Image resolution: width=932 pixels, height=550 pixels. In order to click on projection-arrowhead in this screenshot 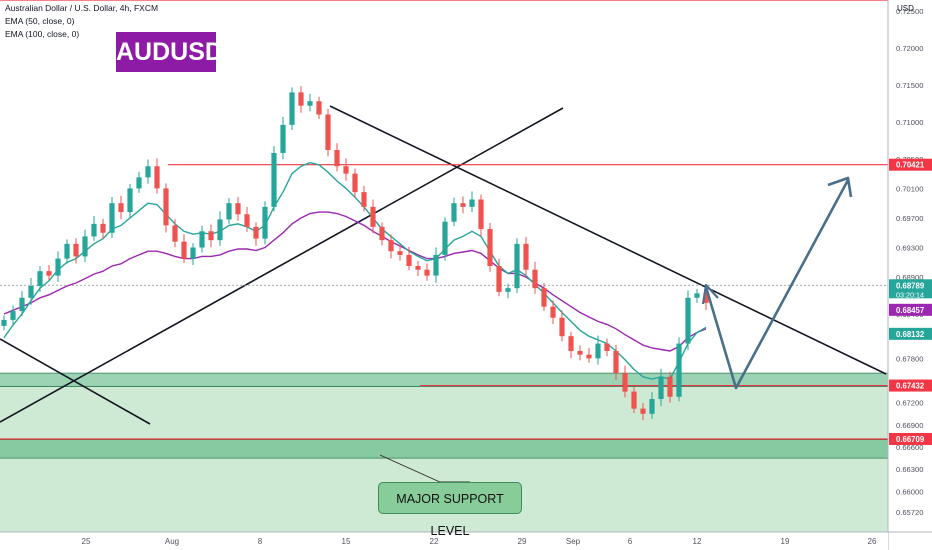, I will do `click(840, 187)`.